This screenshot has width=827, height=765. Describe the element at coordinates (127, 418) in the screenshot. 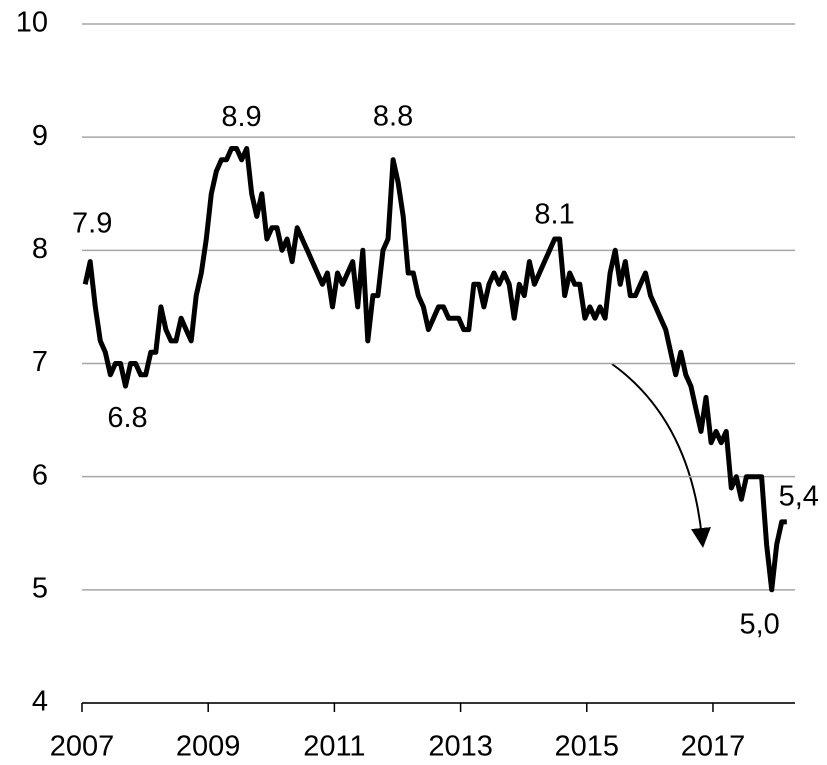

I see `annotation: 6.8` at that location.